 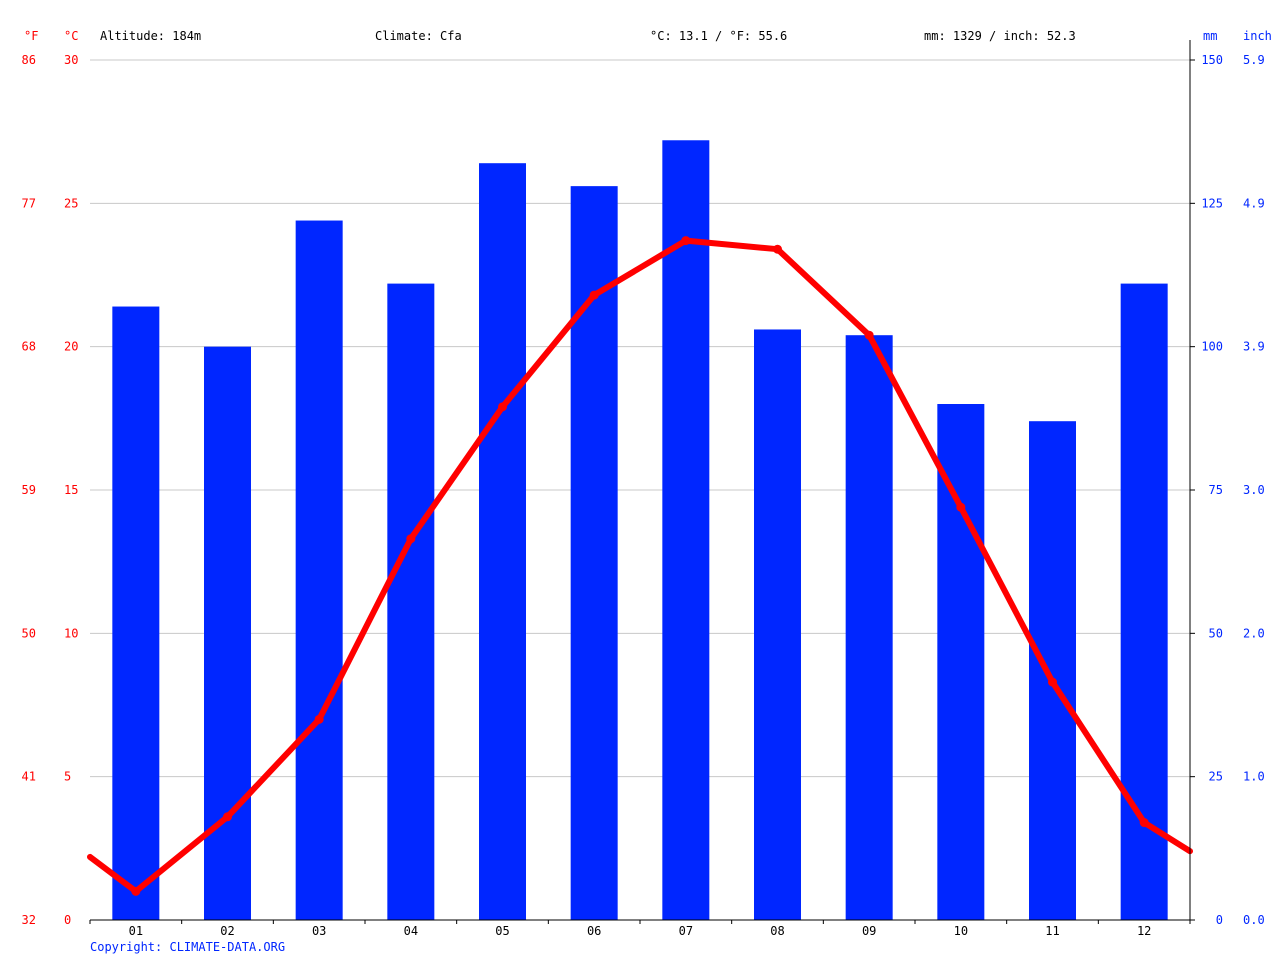 What do you see at coordinates (29, 633) in the screenshot?
I see `fahrenheit-tick-label: 50` at bounding box center [29, 633].